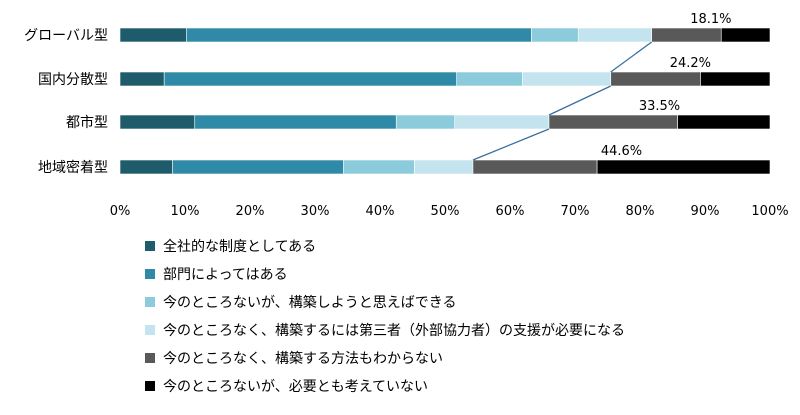 Image resolution: width=800 pixels, height=415 pixels. Describe the element at coordinates (303, 359) in the screenshot. I see `legend-label: 今のところなく、構築する方法もわからない` at that location.